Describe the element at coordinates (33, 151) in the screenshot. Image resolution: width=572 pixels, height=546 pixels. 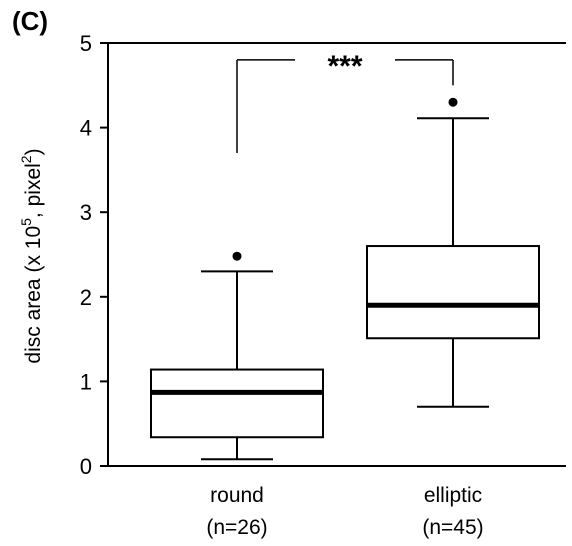
I see `y-axis-label-suffix: )` at that location.